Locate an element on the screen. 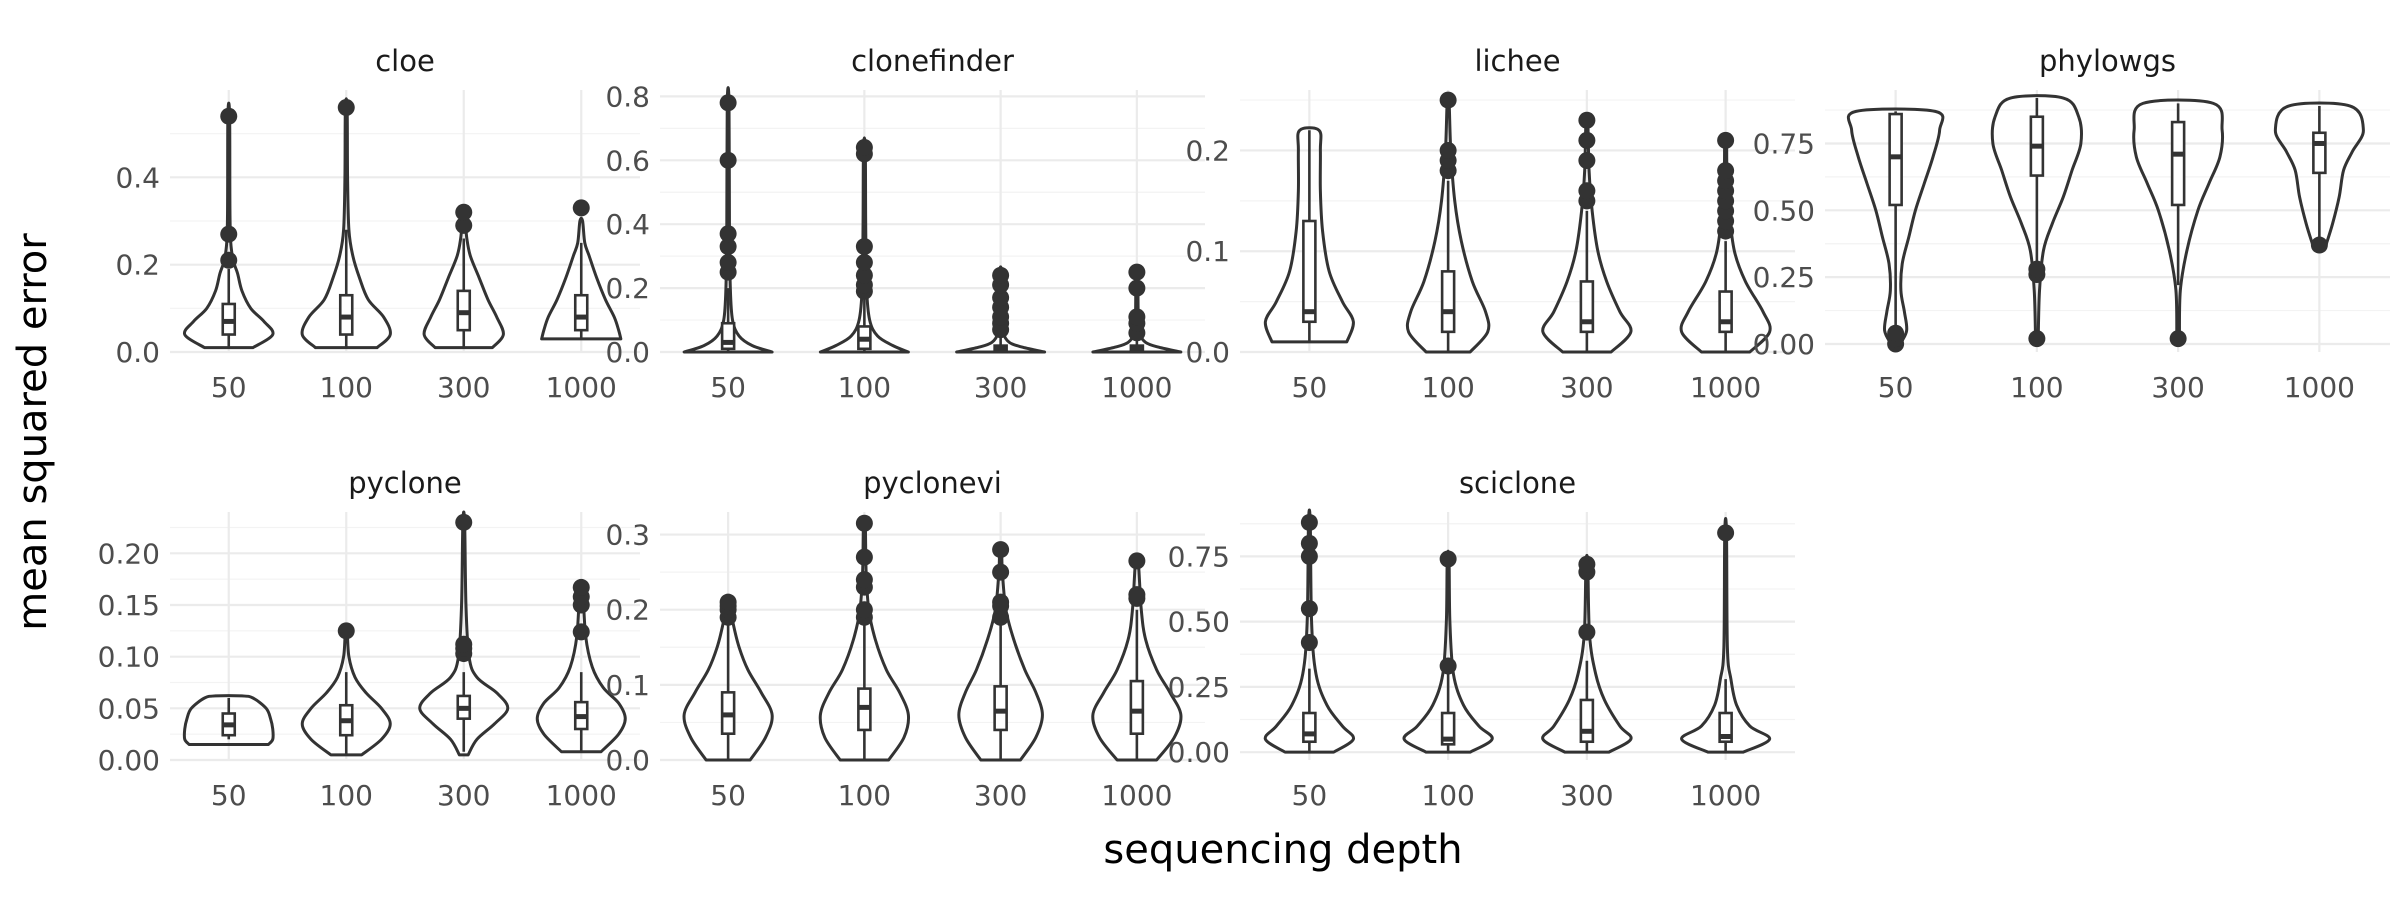 The height and width of the screenshot is (900, 2400). panel-clonefinder: 0.0 0.2 0.4 0.6 0.8 50 100 300 1000 clonefinder is located at coordinates (905, 224).